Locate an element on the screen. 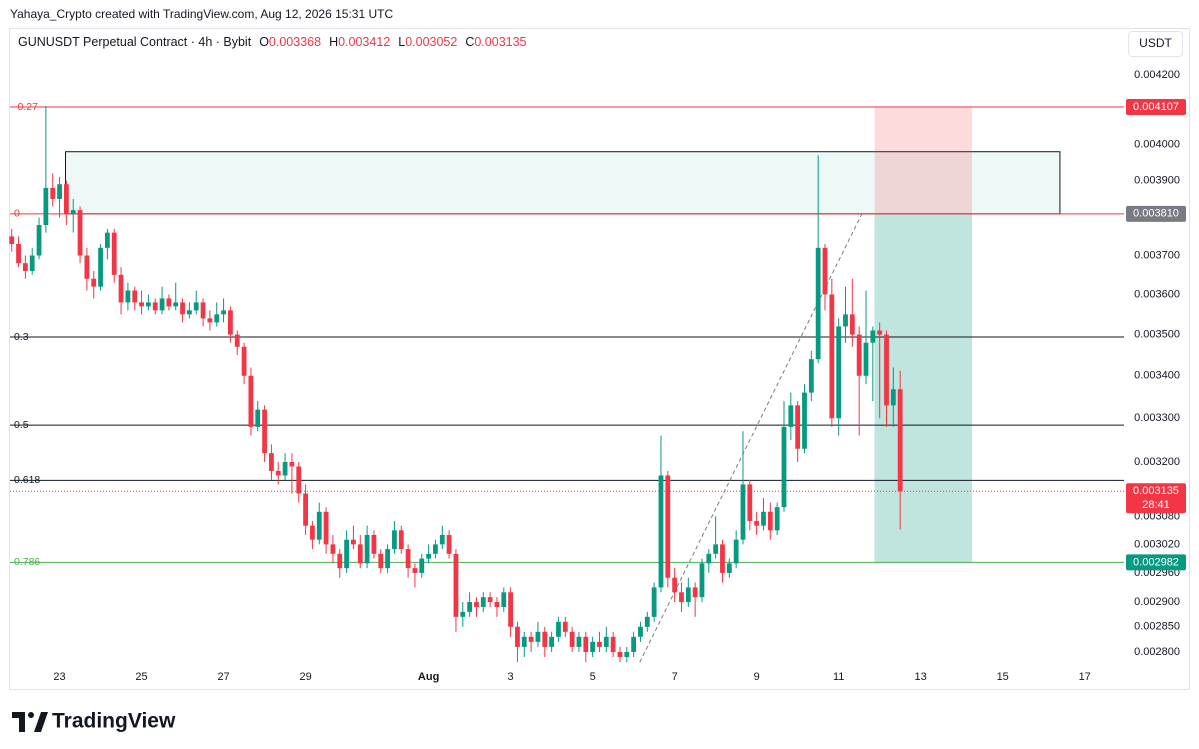  currency: USDT is located at coordinates (1155, 43).